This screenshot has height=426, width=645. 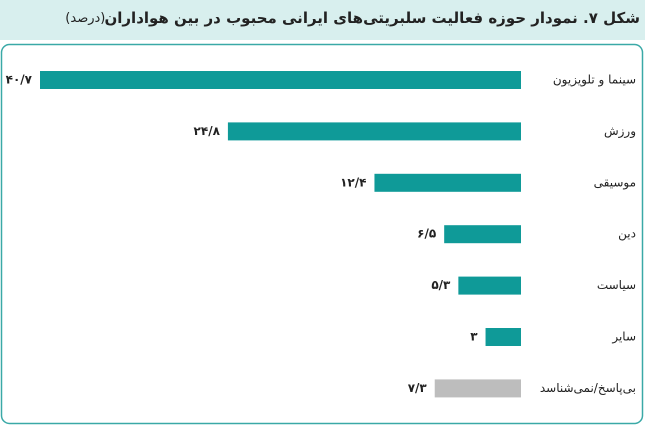 What do you see at coordinates (353, 182) in the screenshot?
I see `value-label: ۱۲/۴` at bounding box center [353, 182].